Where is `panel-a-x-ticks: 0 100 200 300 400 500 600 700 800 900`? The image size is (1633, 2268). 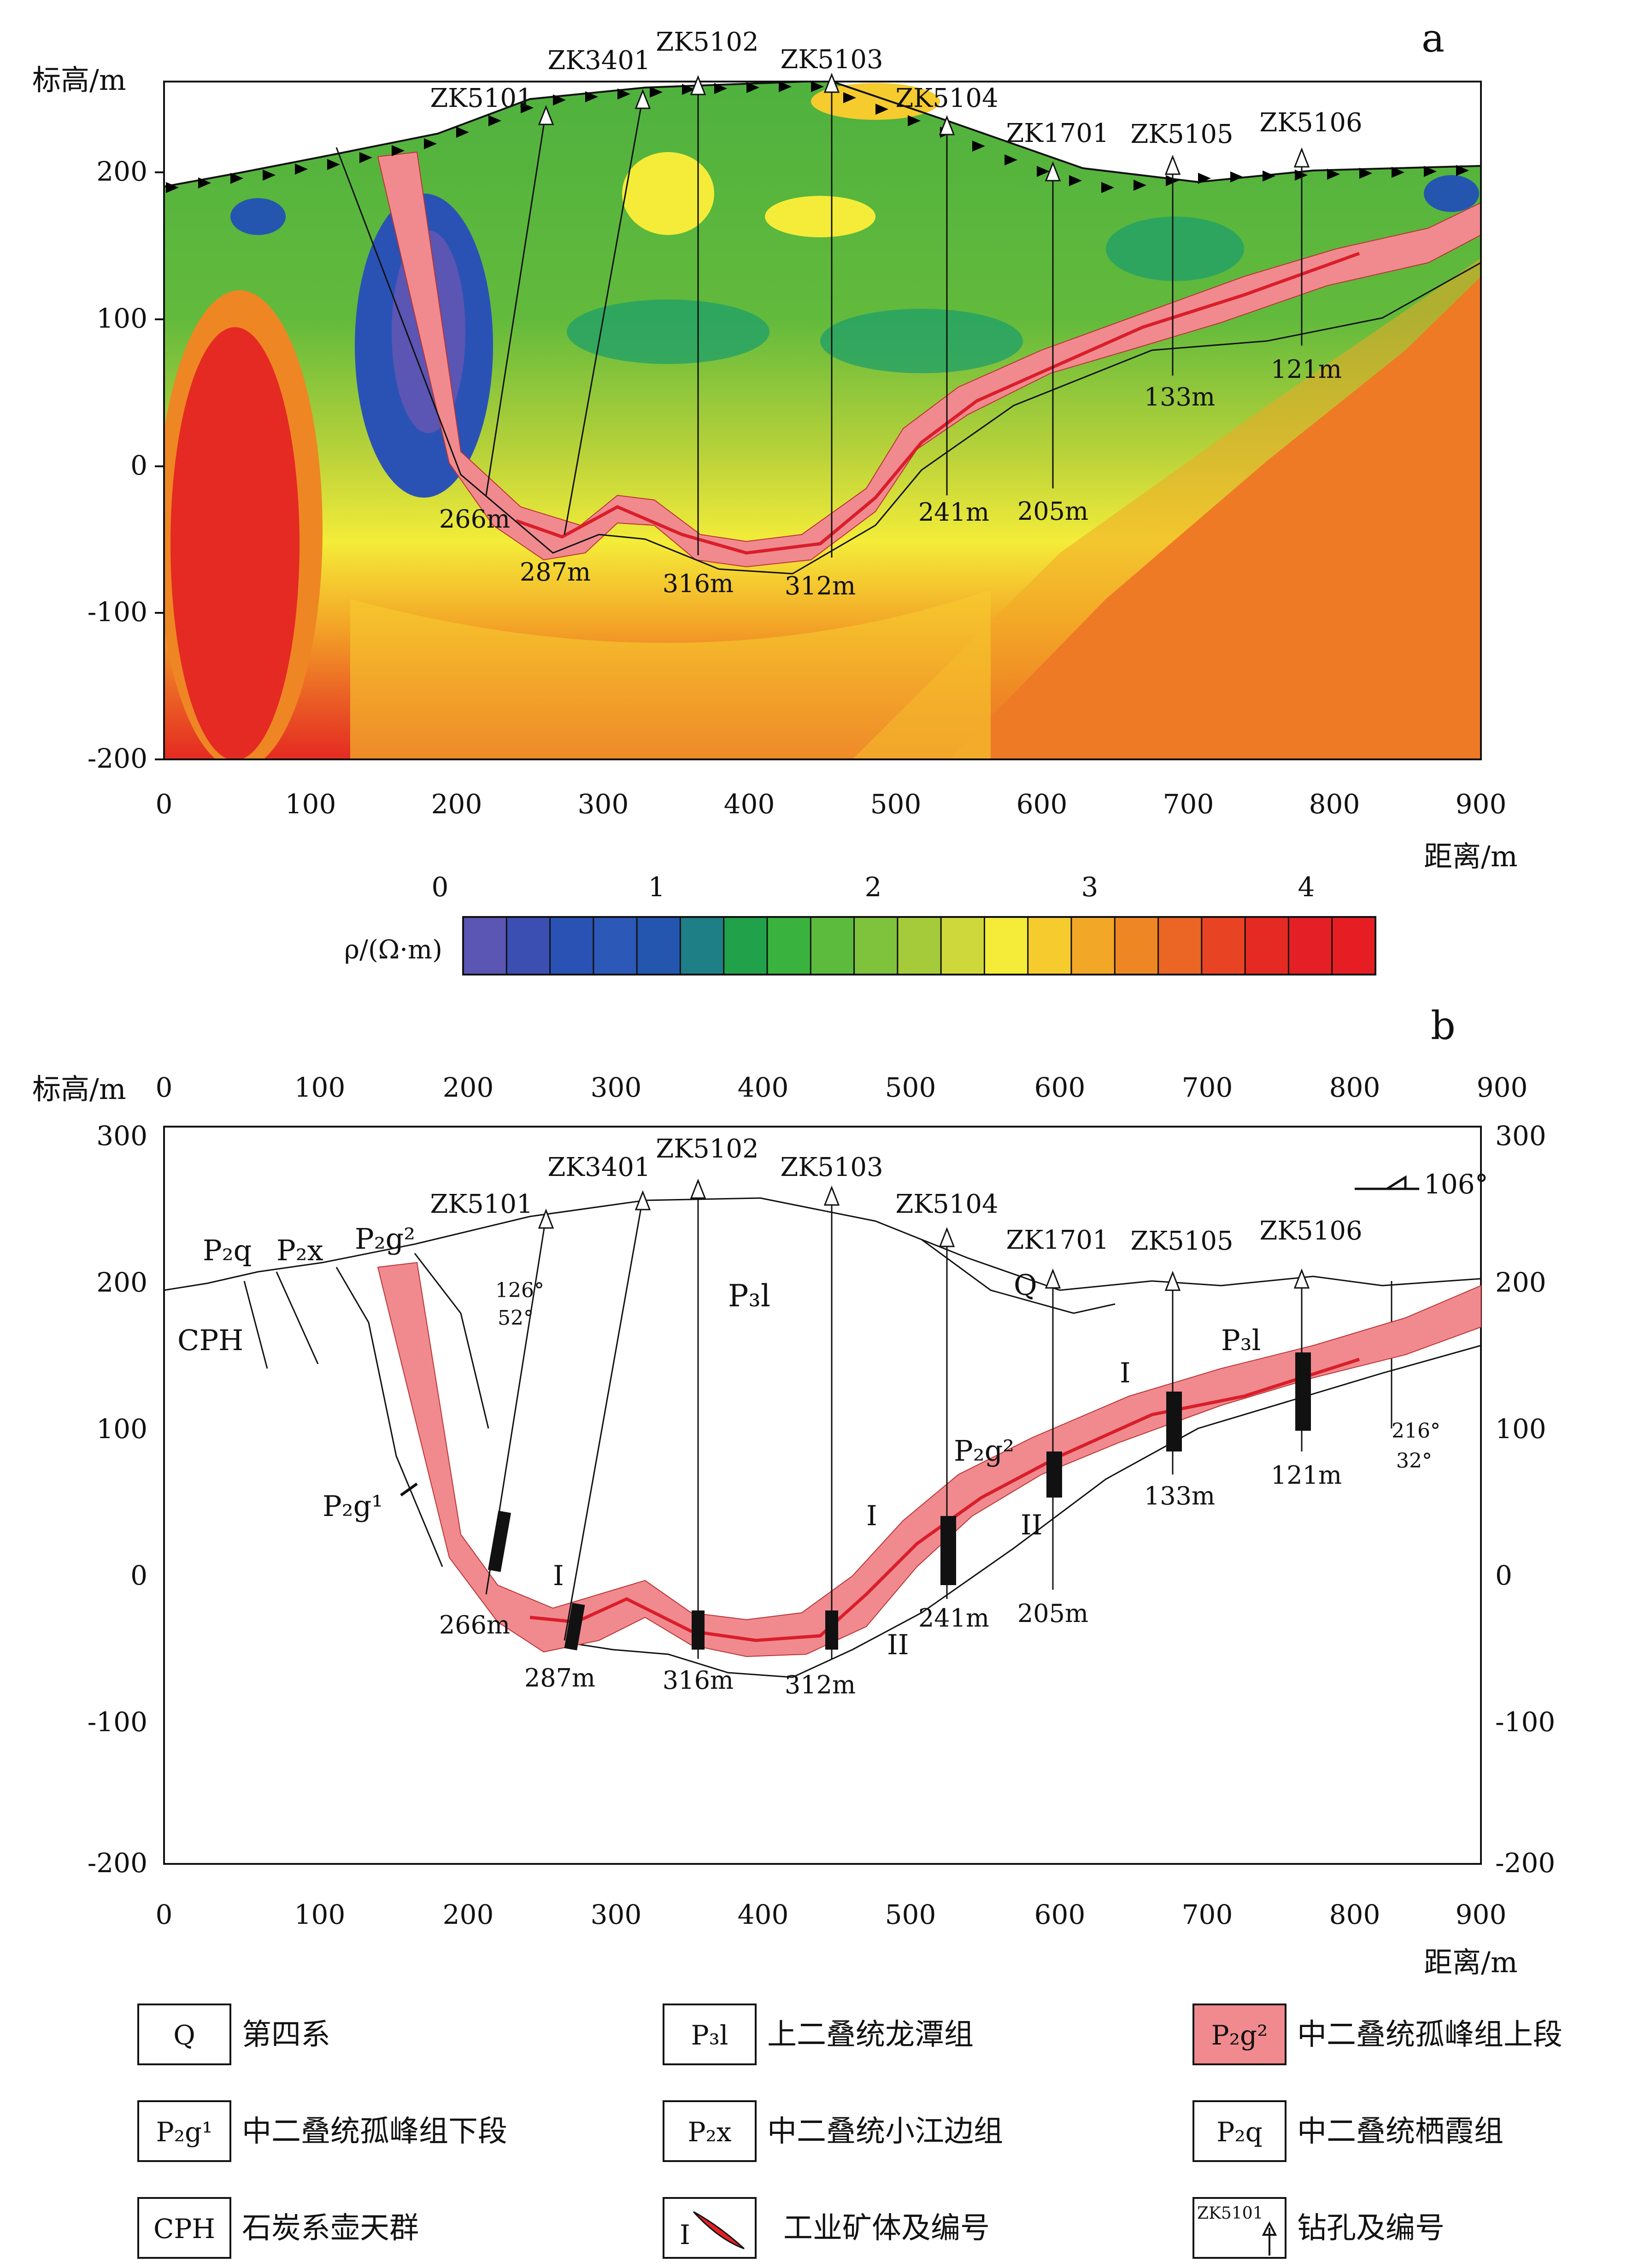
panel-a-x-ticks: 0 100 200 300 400 500 600 700 800 900 is located at coordinates (831, 804).